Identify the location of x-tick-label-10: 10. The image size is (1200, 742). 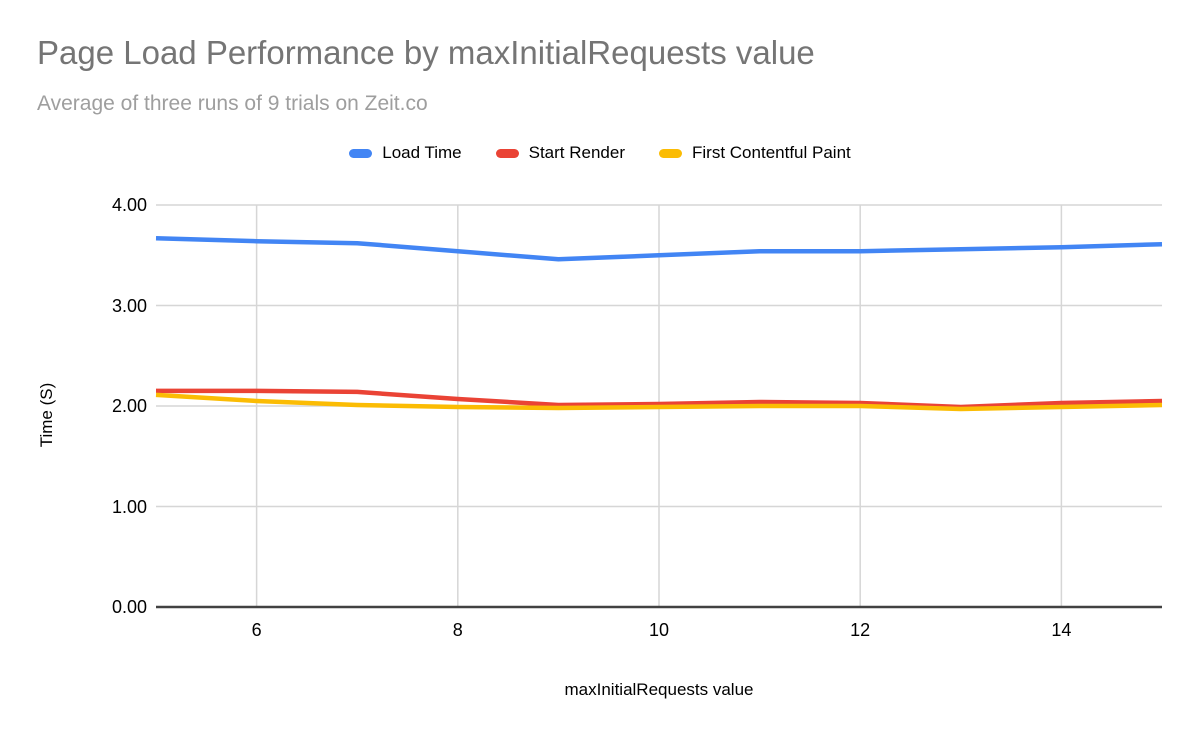
(659, 630).